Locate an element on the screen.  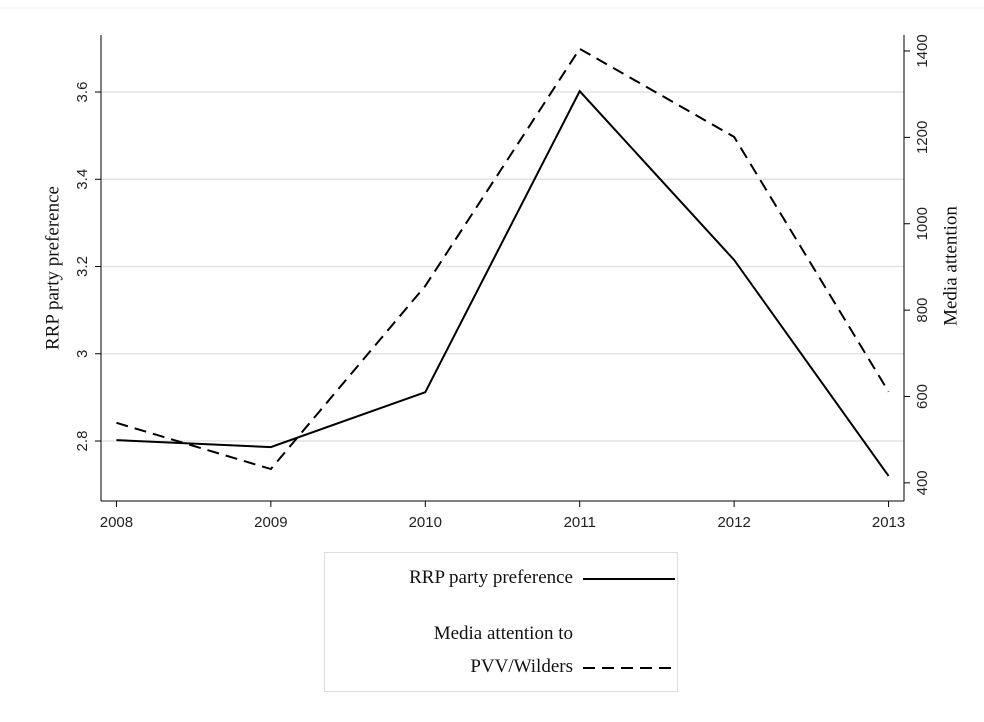
legend-label: Media attention to PVV/Wilders is located at coordinates (503, 650).